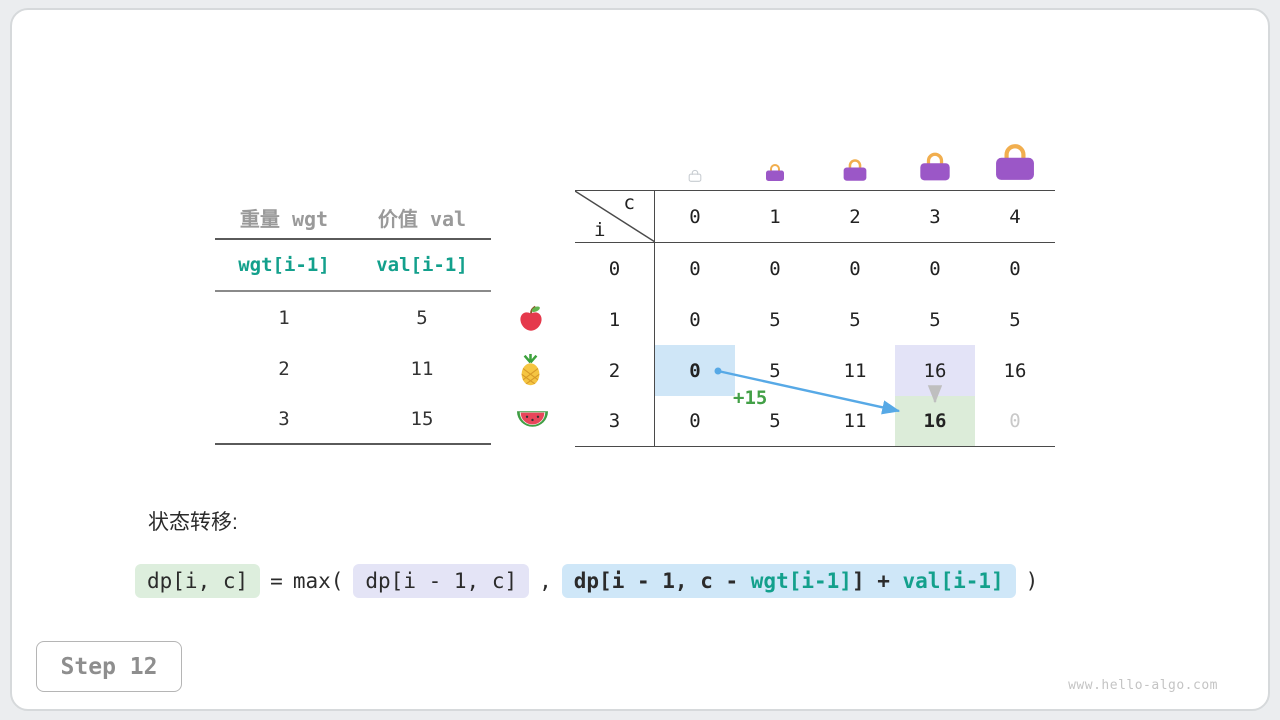 Image resolution: width=1280 pixels, height=720 pixels. I want to click on bag-capacity-2-icon, so click(855, 170).